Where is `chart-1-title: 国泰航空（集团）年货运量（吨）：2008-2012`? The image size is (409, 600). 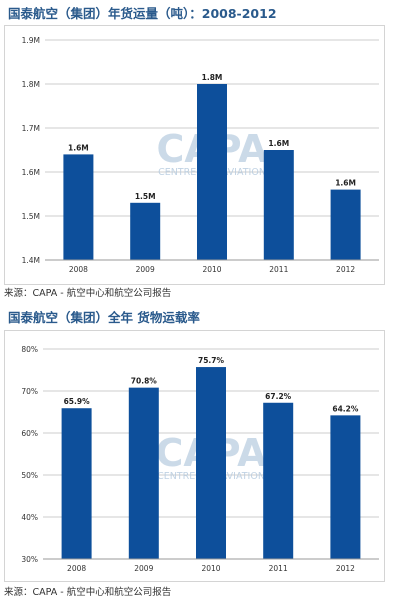 chart-1-title: 国泰航空（集团）年货运量（吨）：2008-2012 is located at coordinates (142, 13).